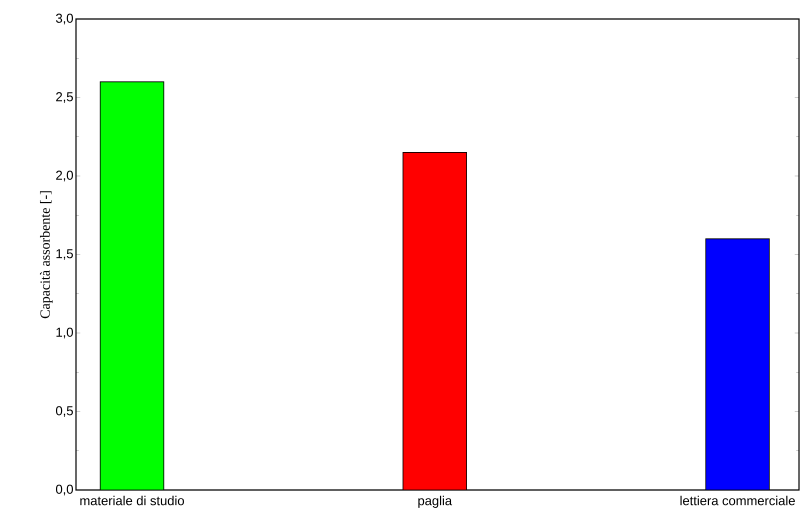  I want to click on y-tick-label: 3,0, so click(64, 19).